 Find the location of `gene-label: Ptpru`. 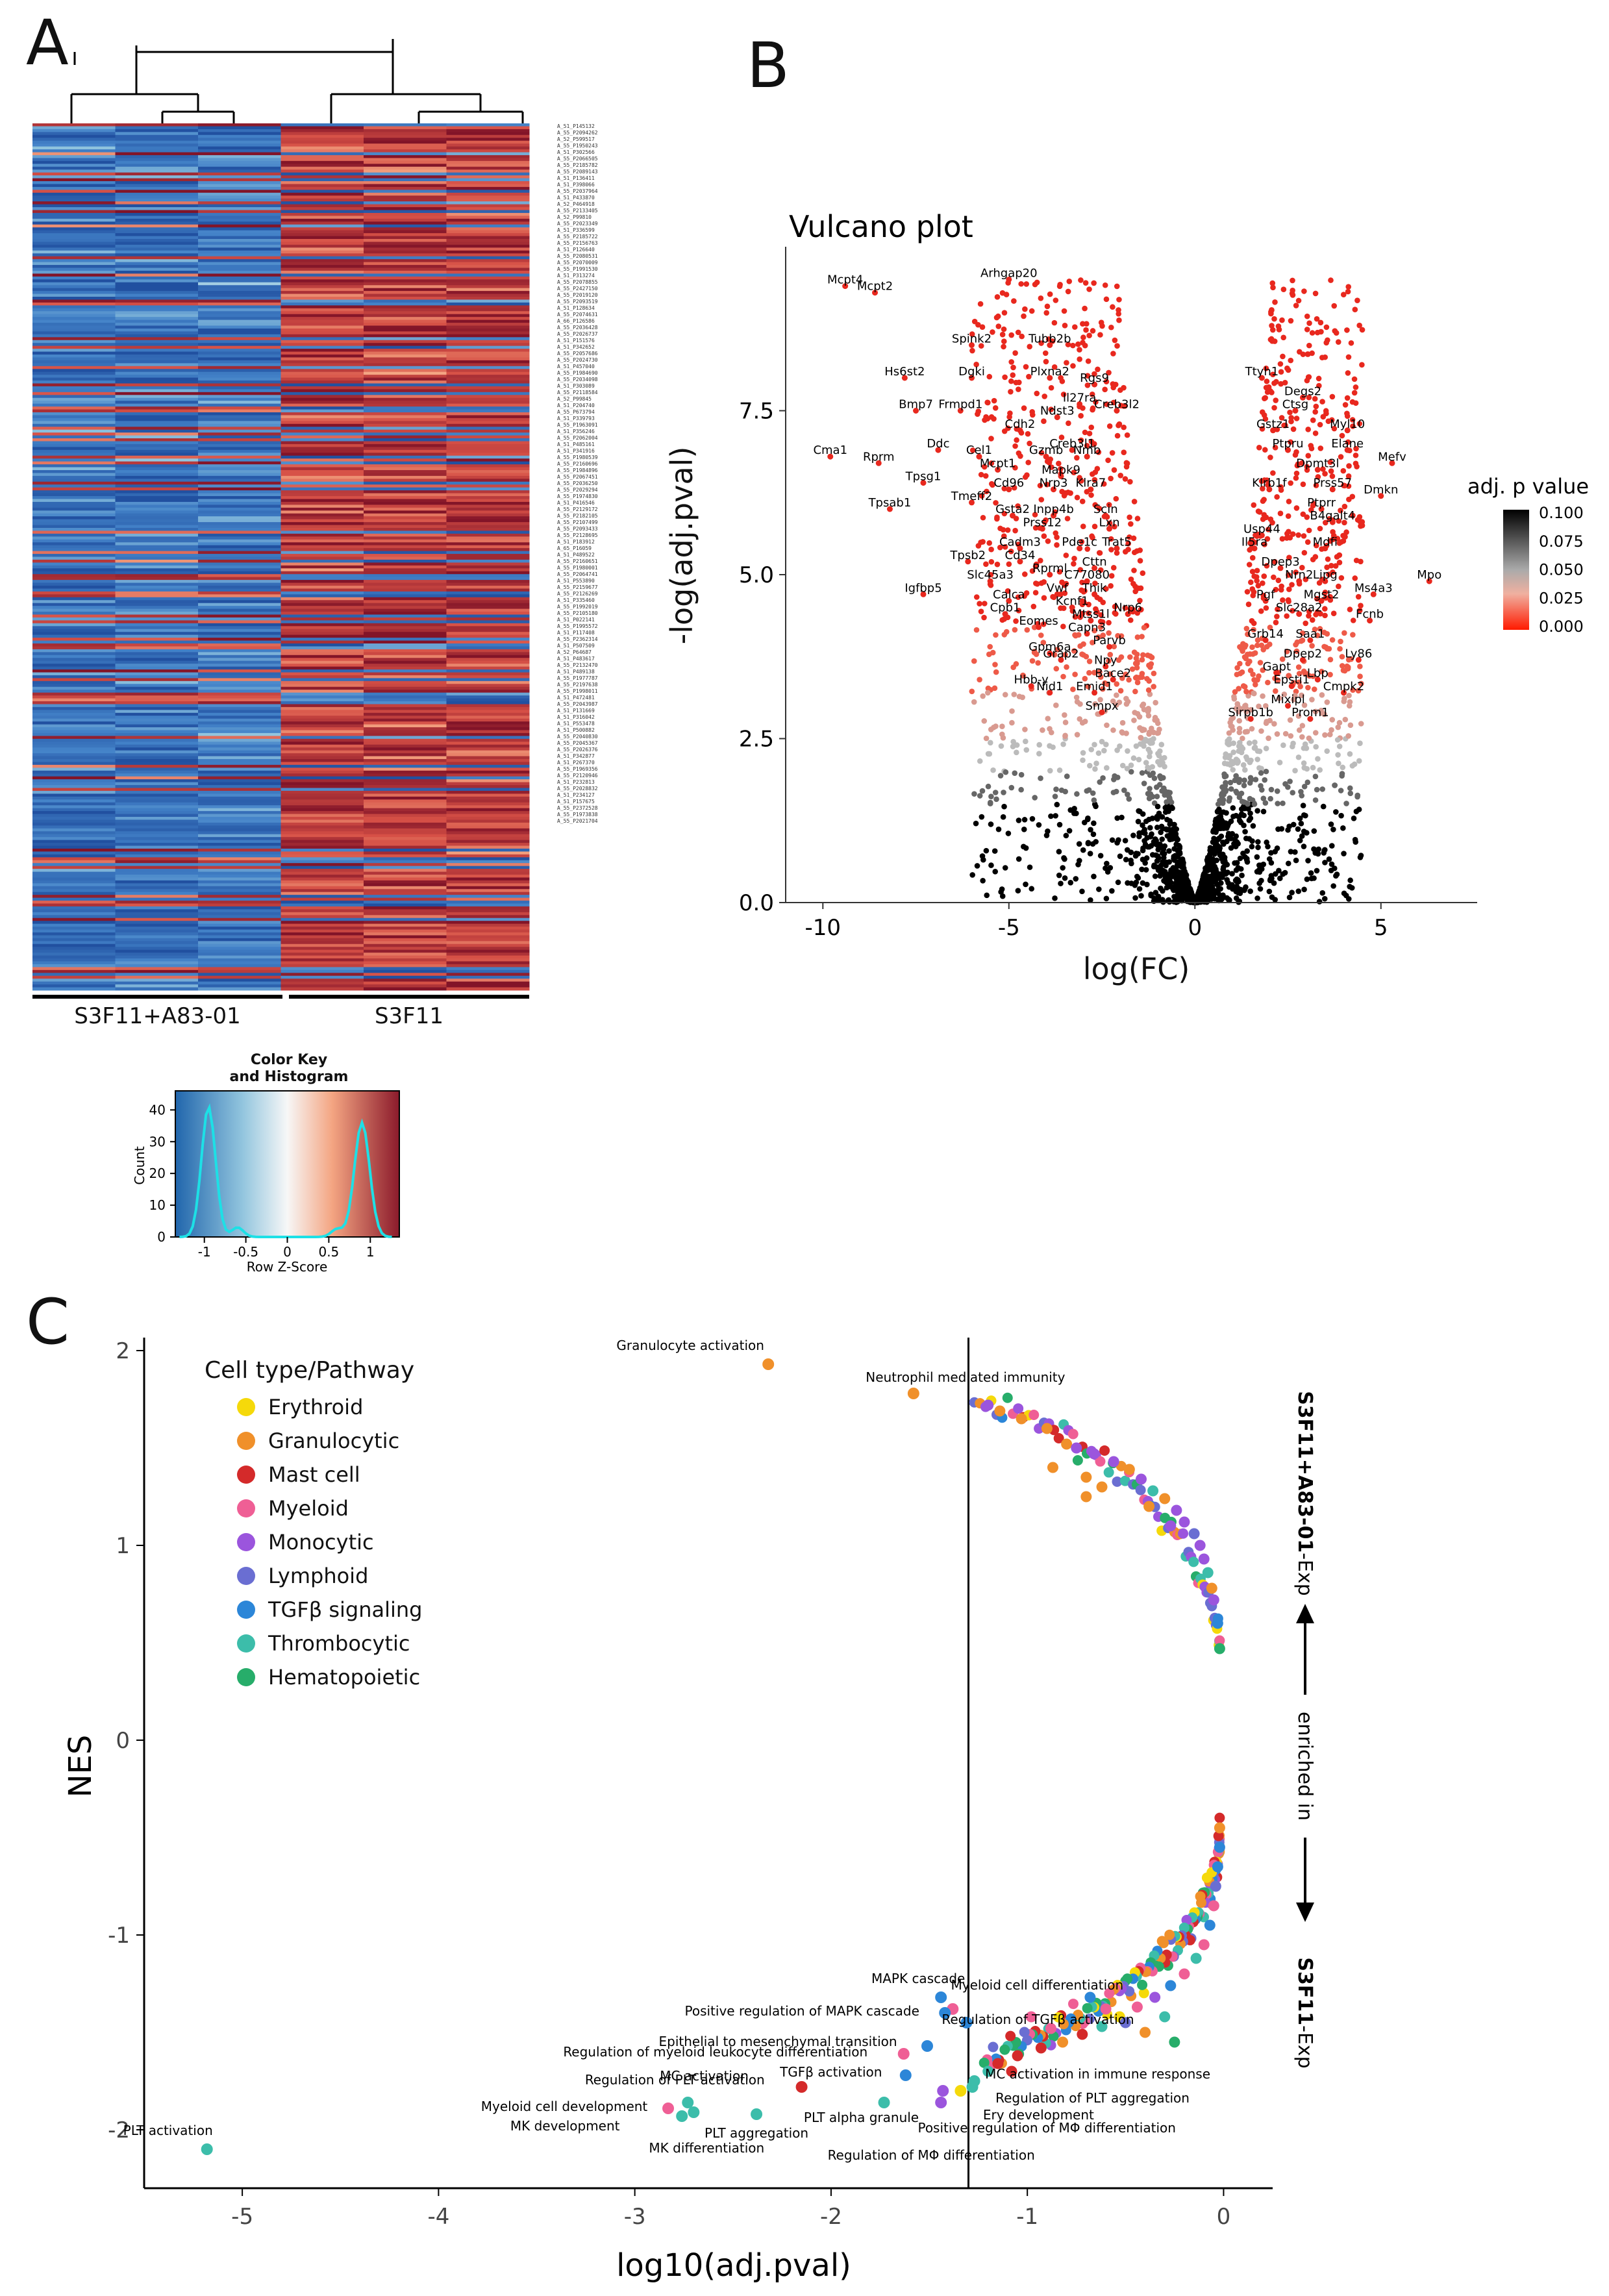

gene-label: Ptpru is located at coordinates (1287, 444).